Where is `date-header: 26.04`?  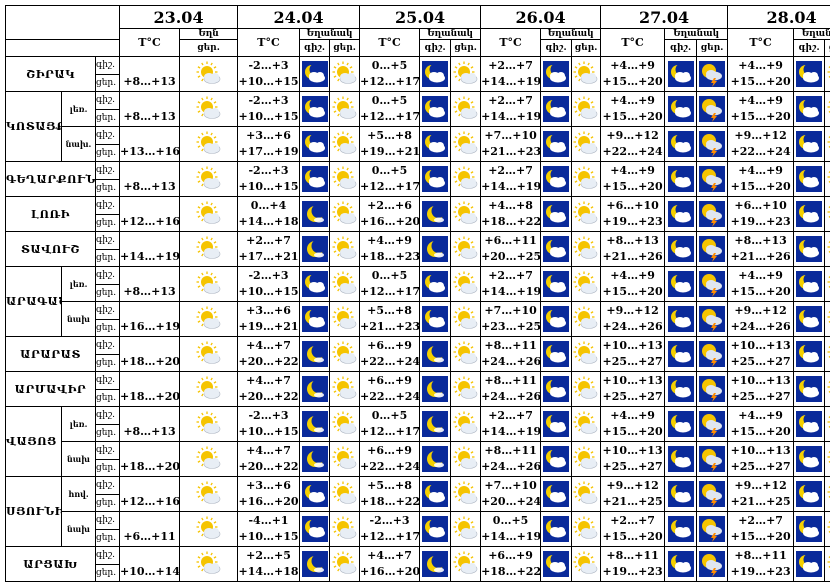 date-header: 26.04 is located at coordinates (541, 17).